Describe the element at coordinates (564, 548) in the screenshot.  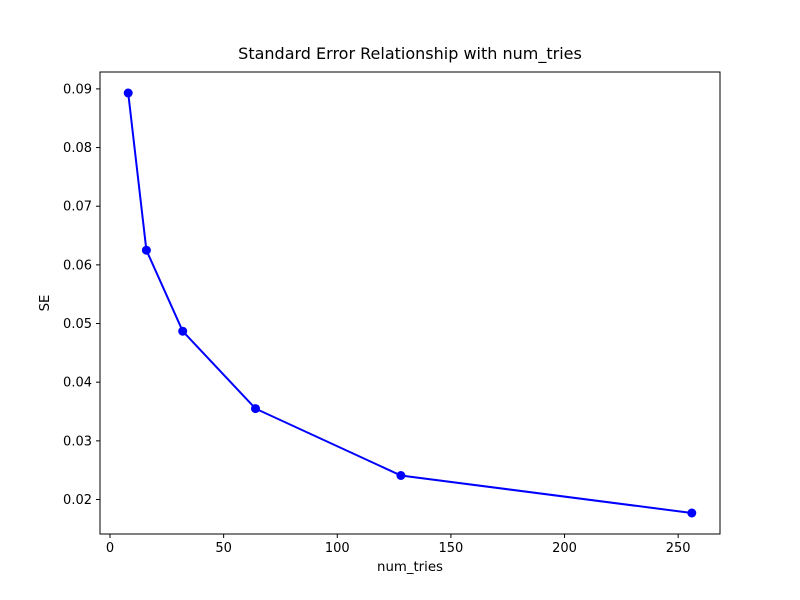
I see `x-tick-label: 200` at that location.